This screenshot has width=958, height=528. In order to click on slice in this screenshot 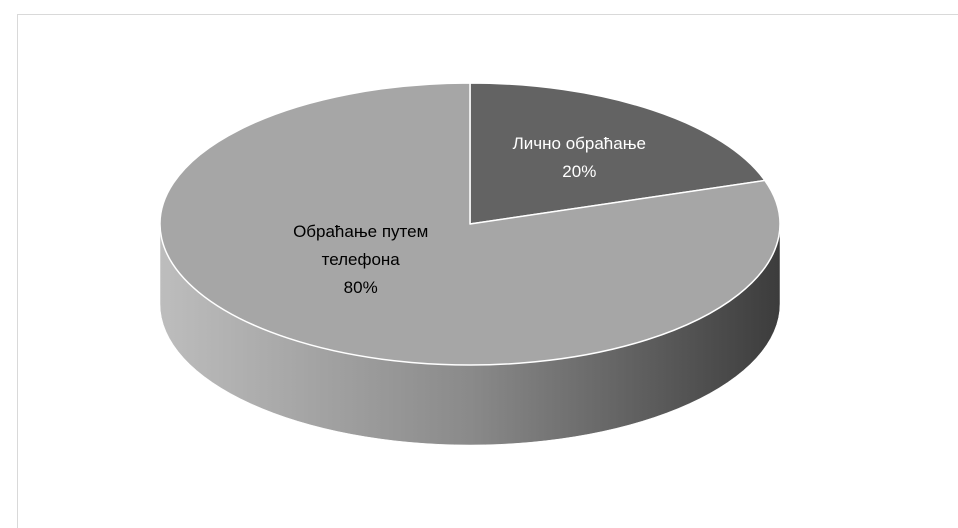, I will do `click(617, 153)`.